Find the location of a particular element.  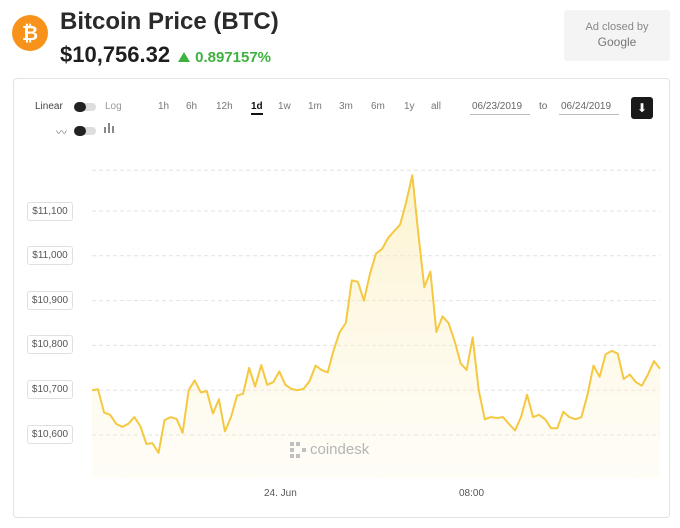

y-tick-label: $10,900 is located at coordinates (50, 300).